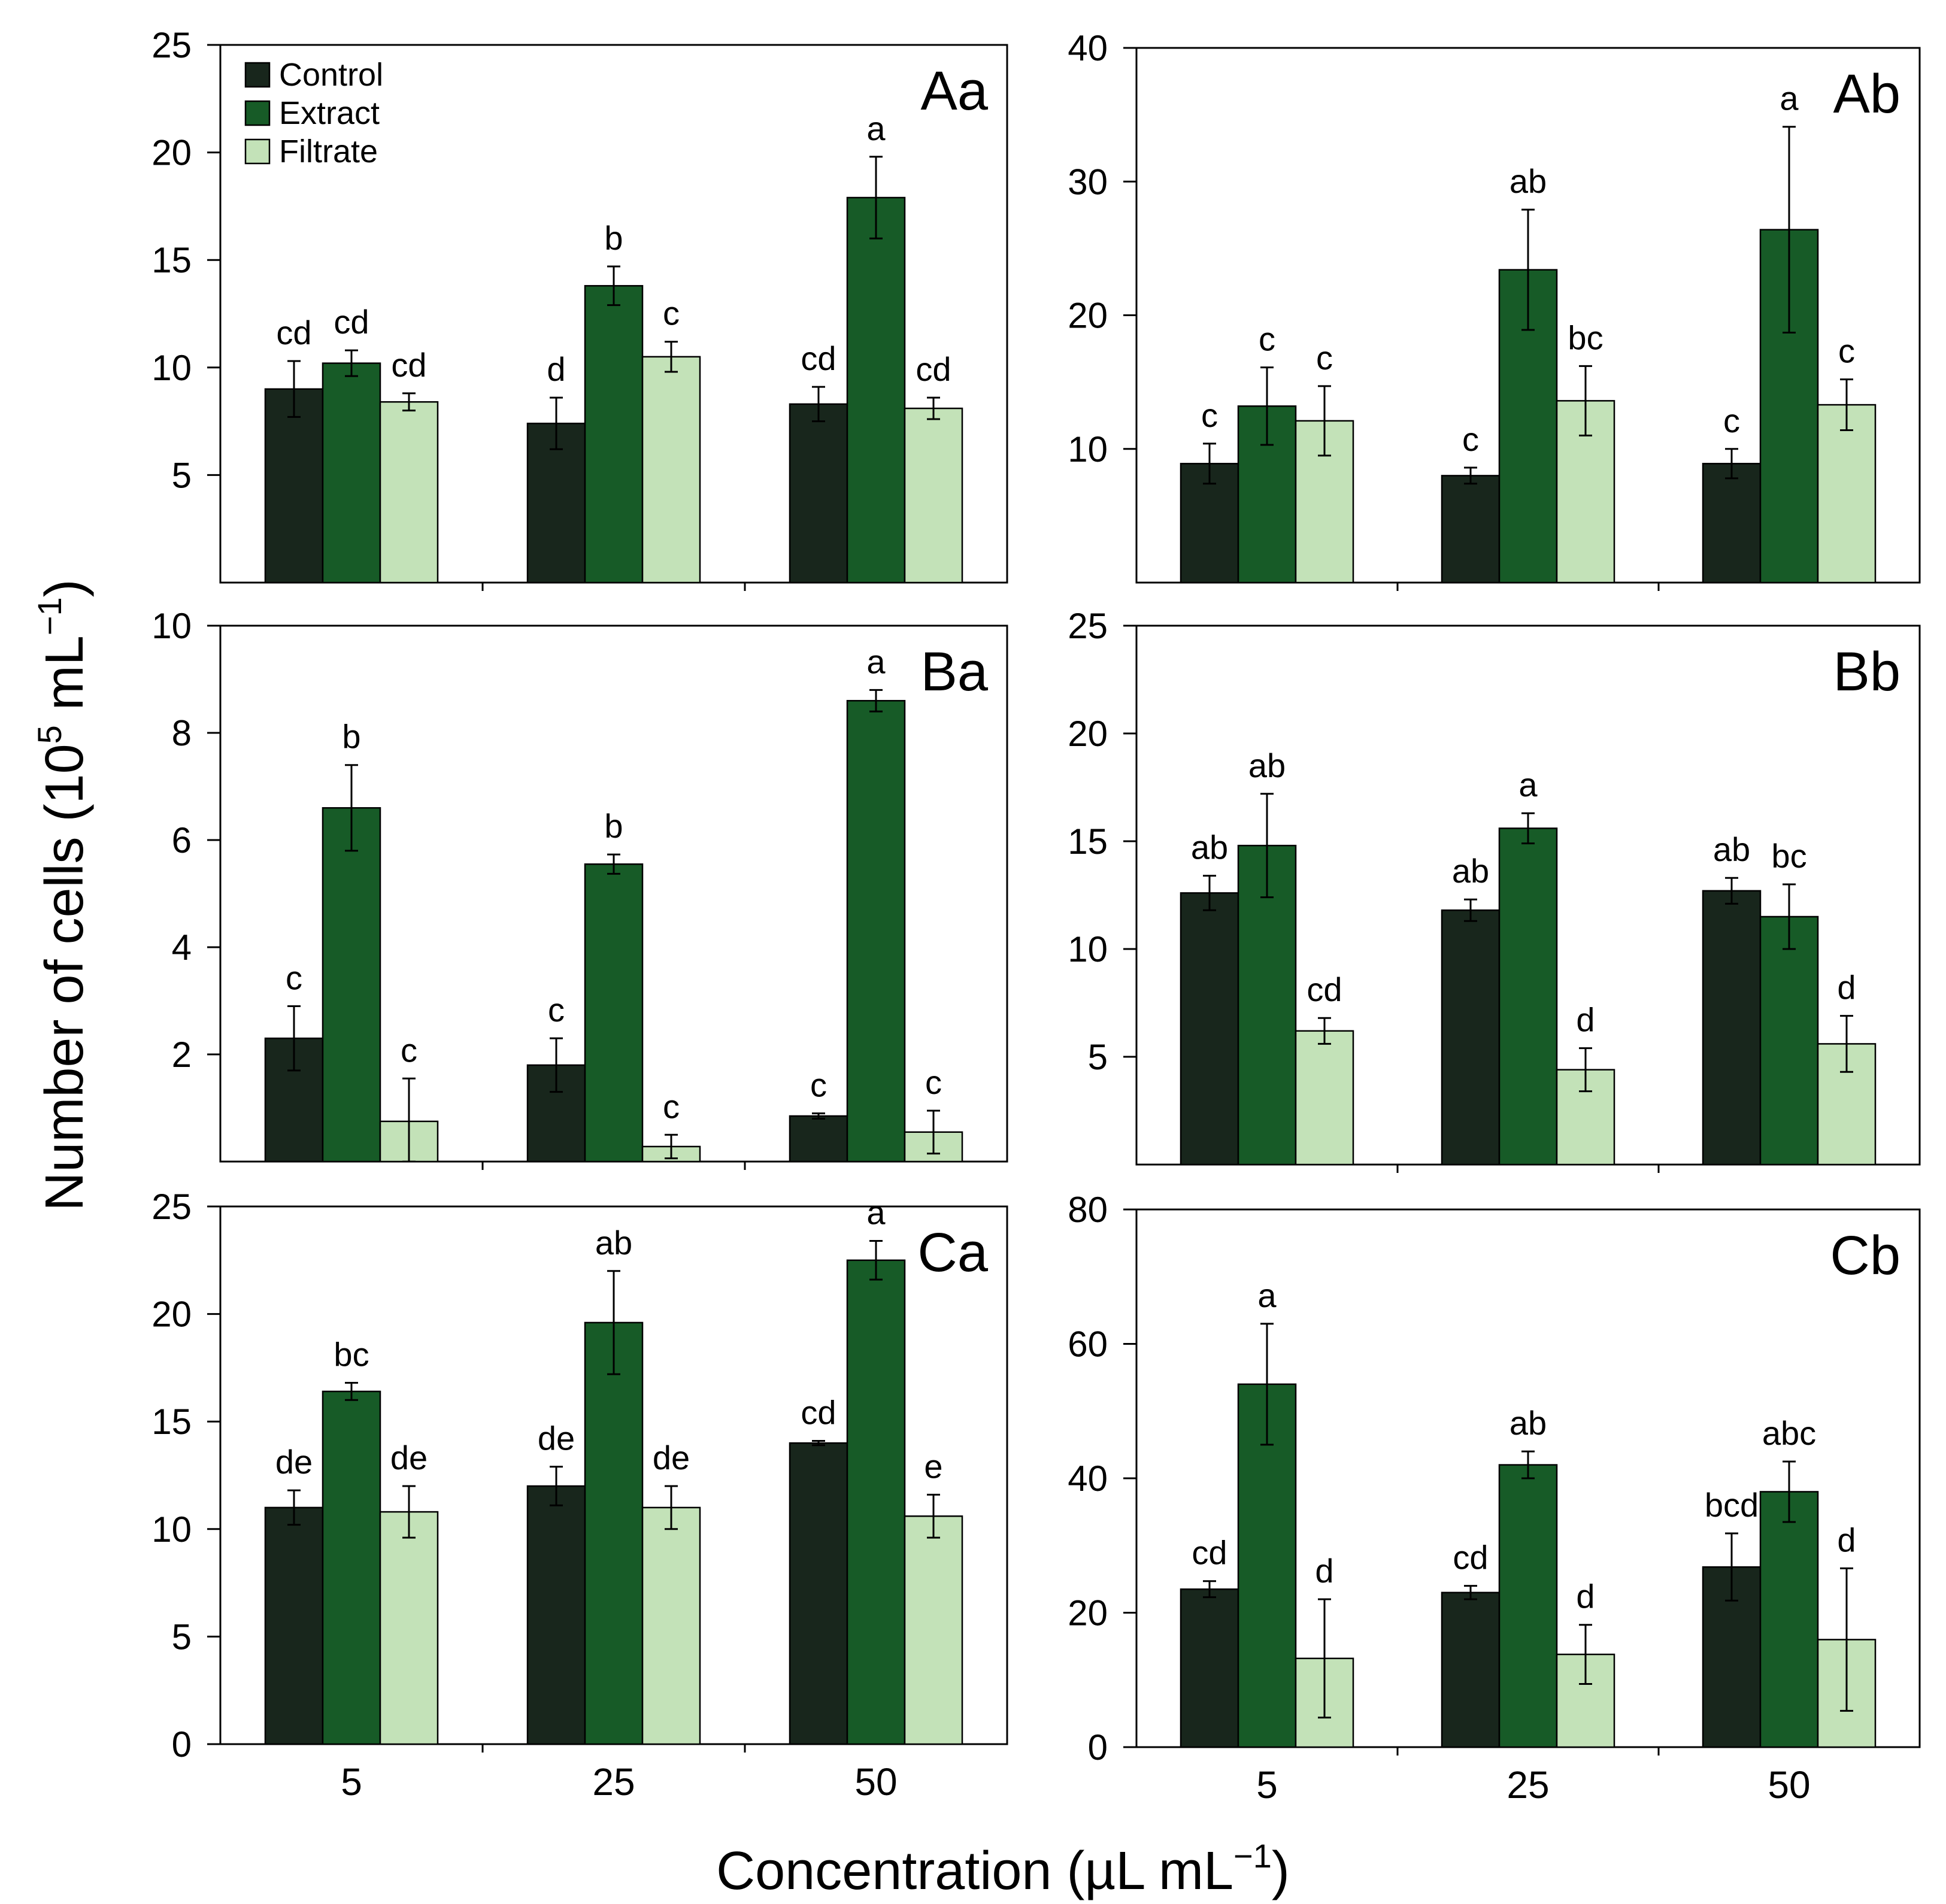 This screenshot has height=1904, width=1946. What do you see at coordinates (1324, 1571) in the screenshot?
I see `panel-cb-bar-filtrate-5-letter: d` at bounding box center [1324, 1571].